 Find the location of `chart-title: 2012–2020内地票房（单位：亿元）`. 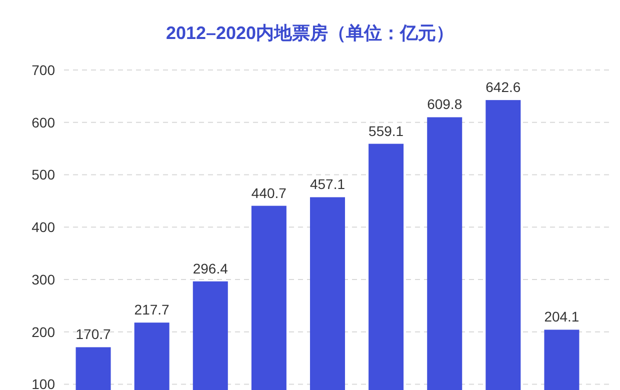

chart-title: 2012–2020内地票房（单位：亿元） is located at coordinates (310, 33).